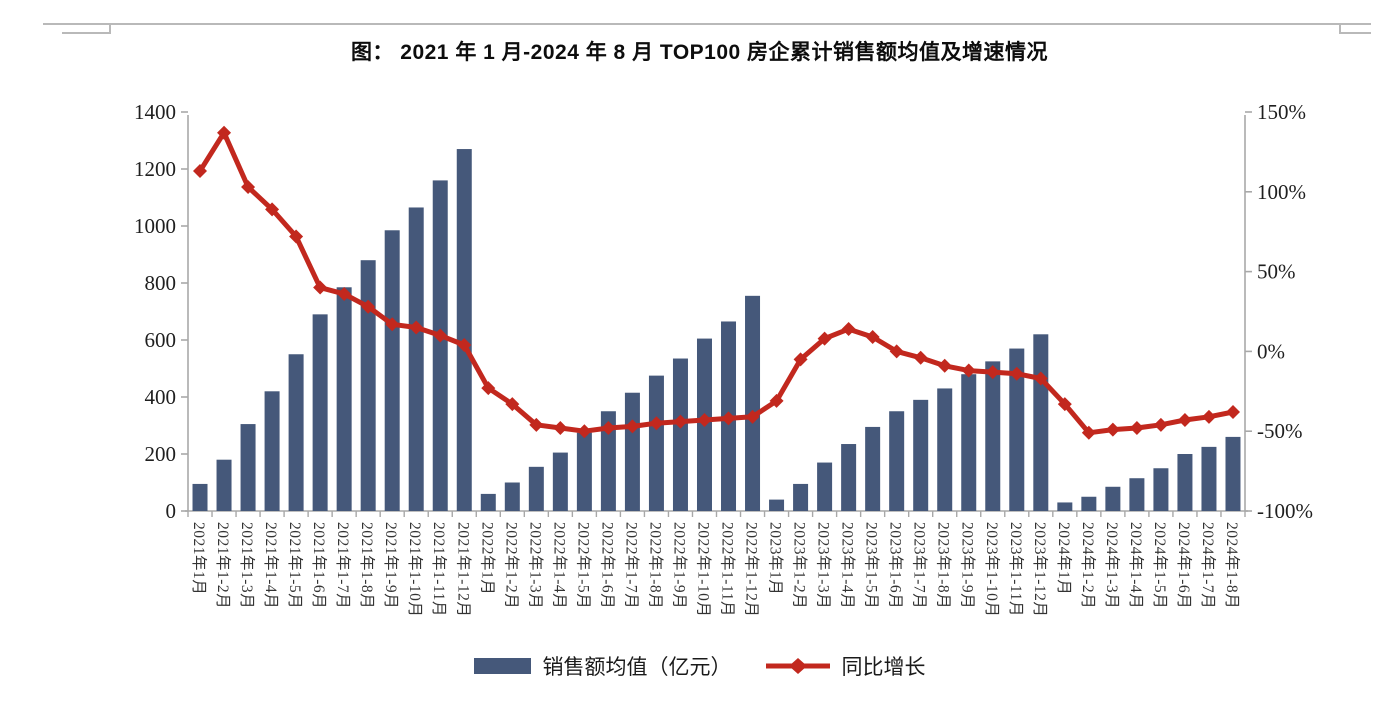  I want to click on top-border-line, so click(707, 24).